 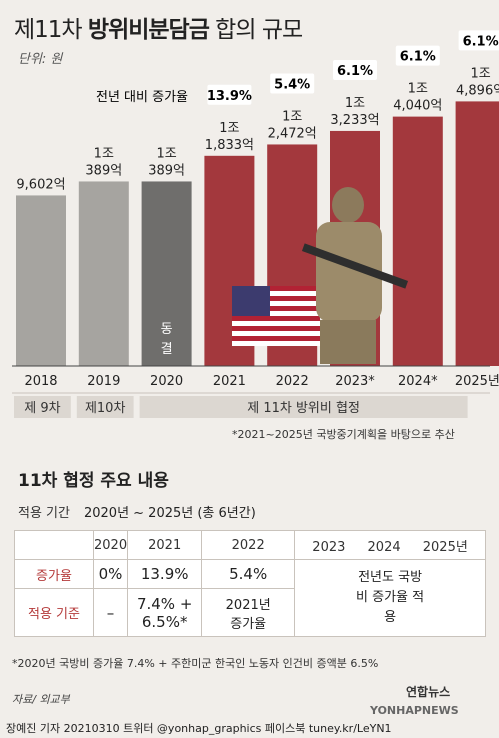 I want to click on period-row: 적용 기간 2020년 ~ 2025년 (총 6년간), so click(x=144, y=511).